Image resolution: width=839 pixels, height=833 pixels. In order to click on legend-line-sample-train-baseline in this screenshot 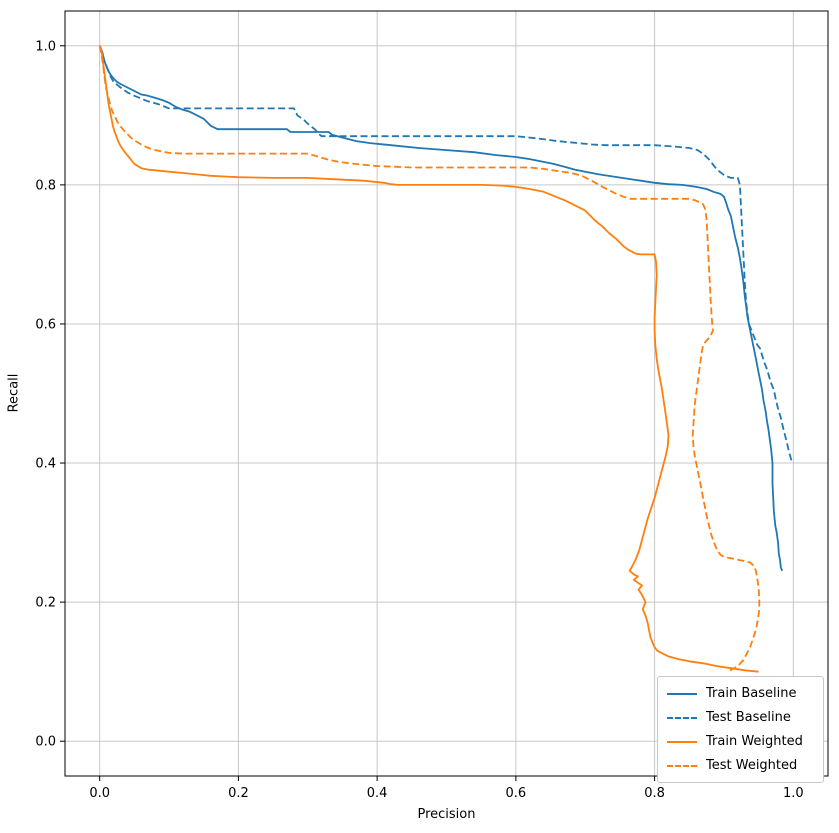, I will do `click(682, 693)`.